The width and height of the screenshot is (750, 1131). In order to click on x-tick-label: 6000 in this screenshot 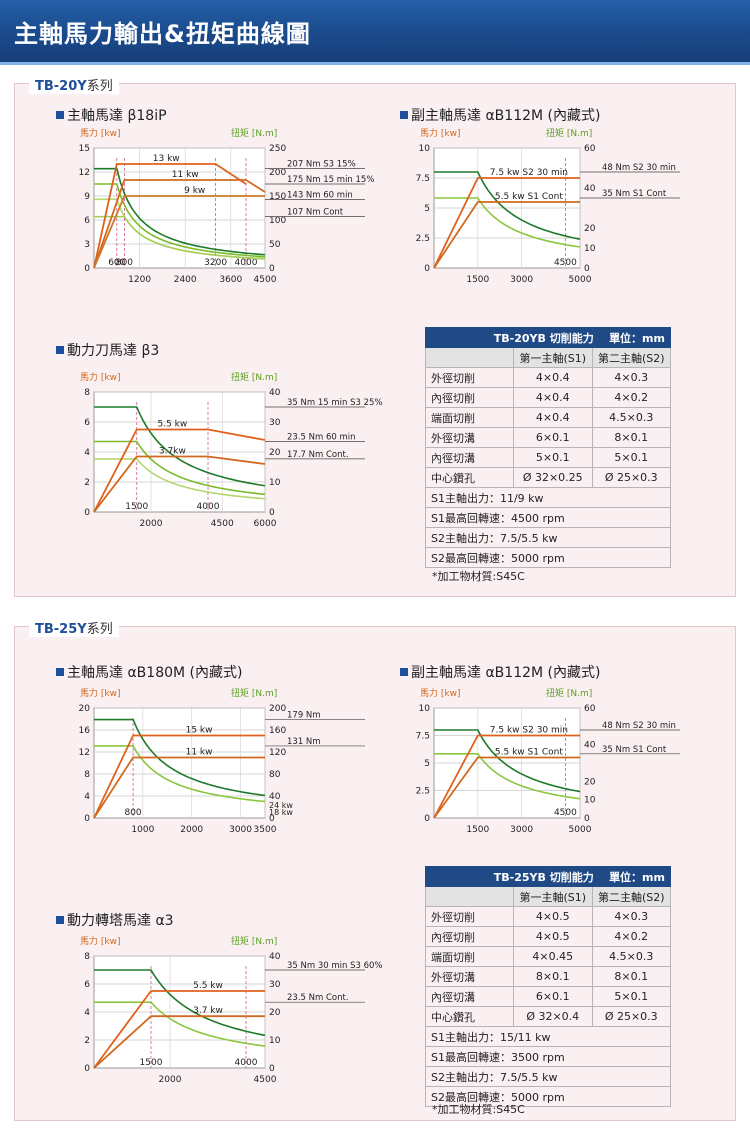, I will do `click(265, 524)`.